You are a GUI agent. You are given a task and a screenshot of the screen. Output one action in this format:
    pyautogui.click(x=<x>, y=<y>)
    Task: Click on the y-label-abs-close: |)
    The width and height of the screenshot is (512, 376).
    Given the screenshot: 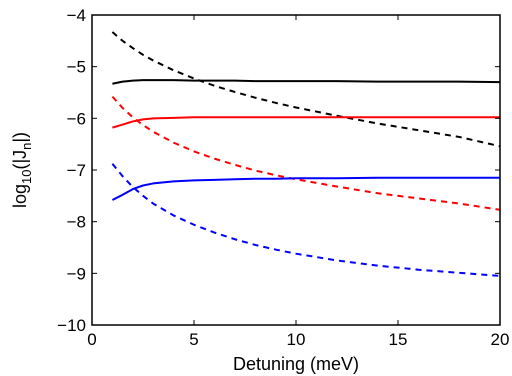 What is the action you would take?
    pyautogui.click(x=20, y=137)
    